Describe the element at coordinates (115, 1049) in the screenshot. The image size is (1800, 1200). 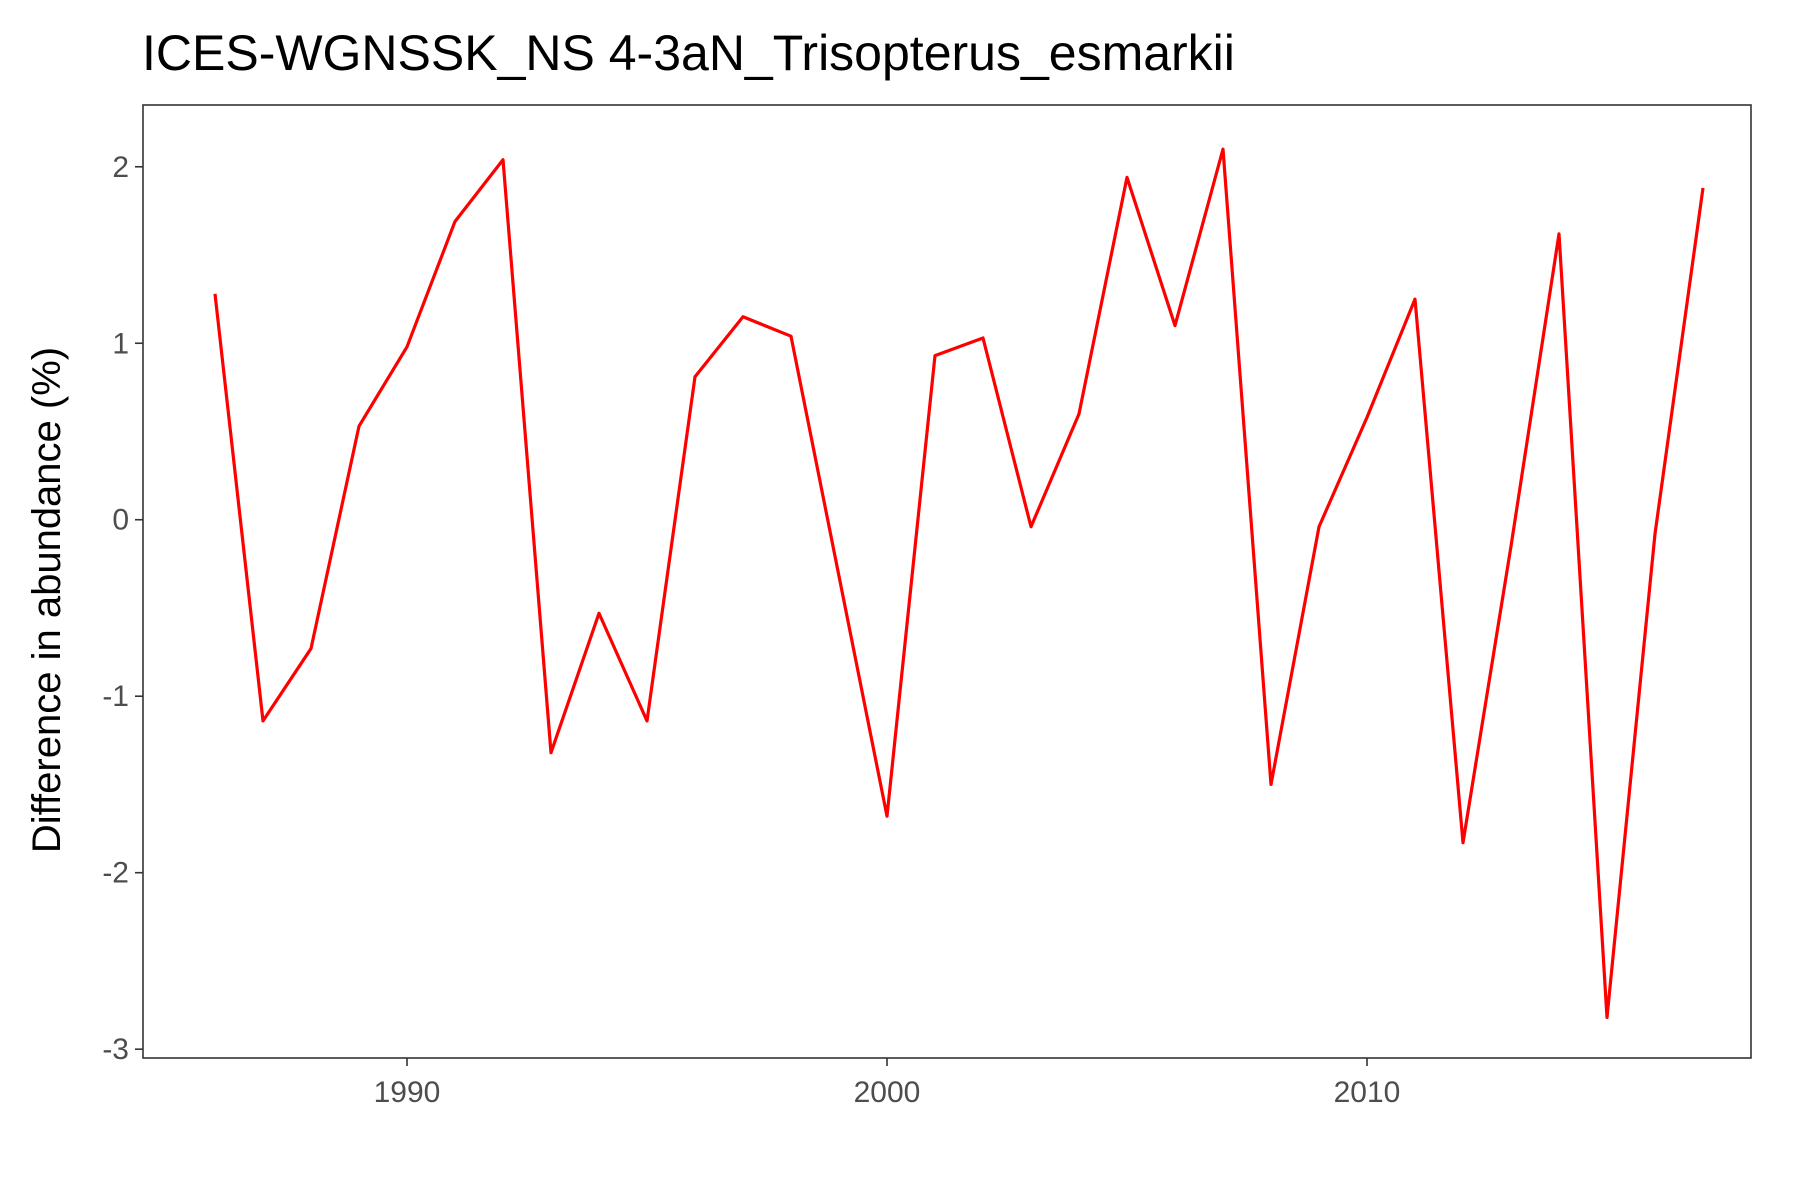
I see `y-tick-label: -3` at that location.